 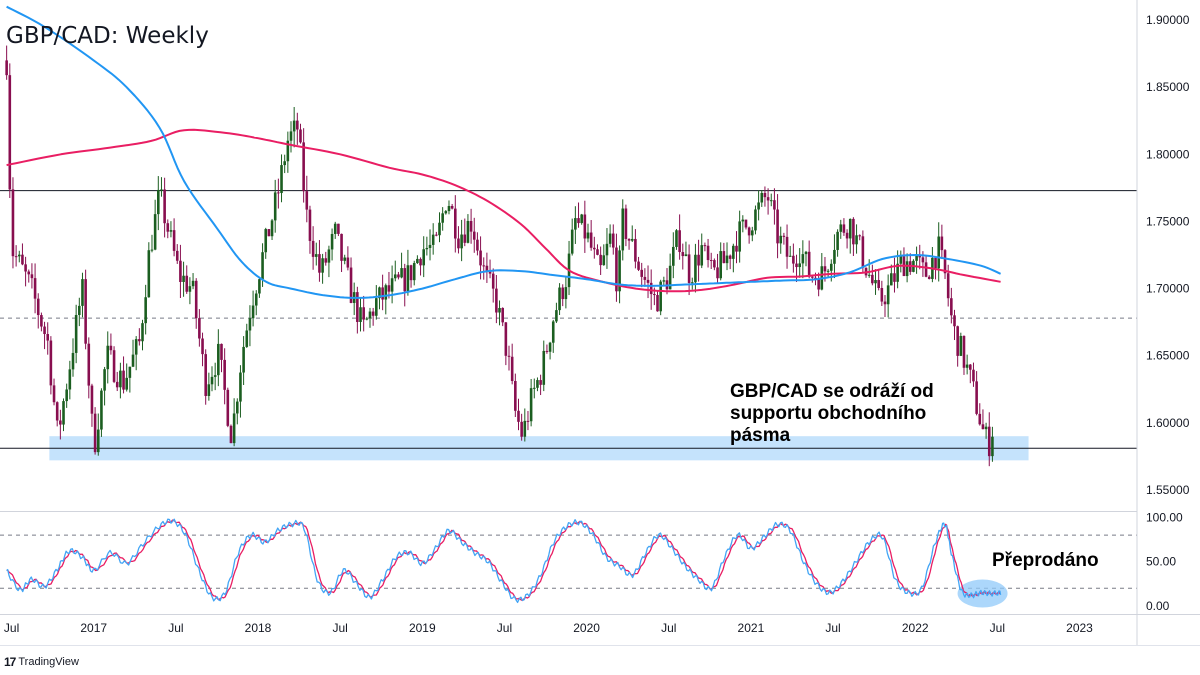 I want to click on tradingview-brand: 17 TradingView, so click(x=41, y=662).